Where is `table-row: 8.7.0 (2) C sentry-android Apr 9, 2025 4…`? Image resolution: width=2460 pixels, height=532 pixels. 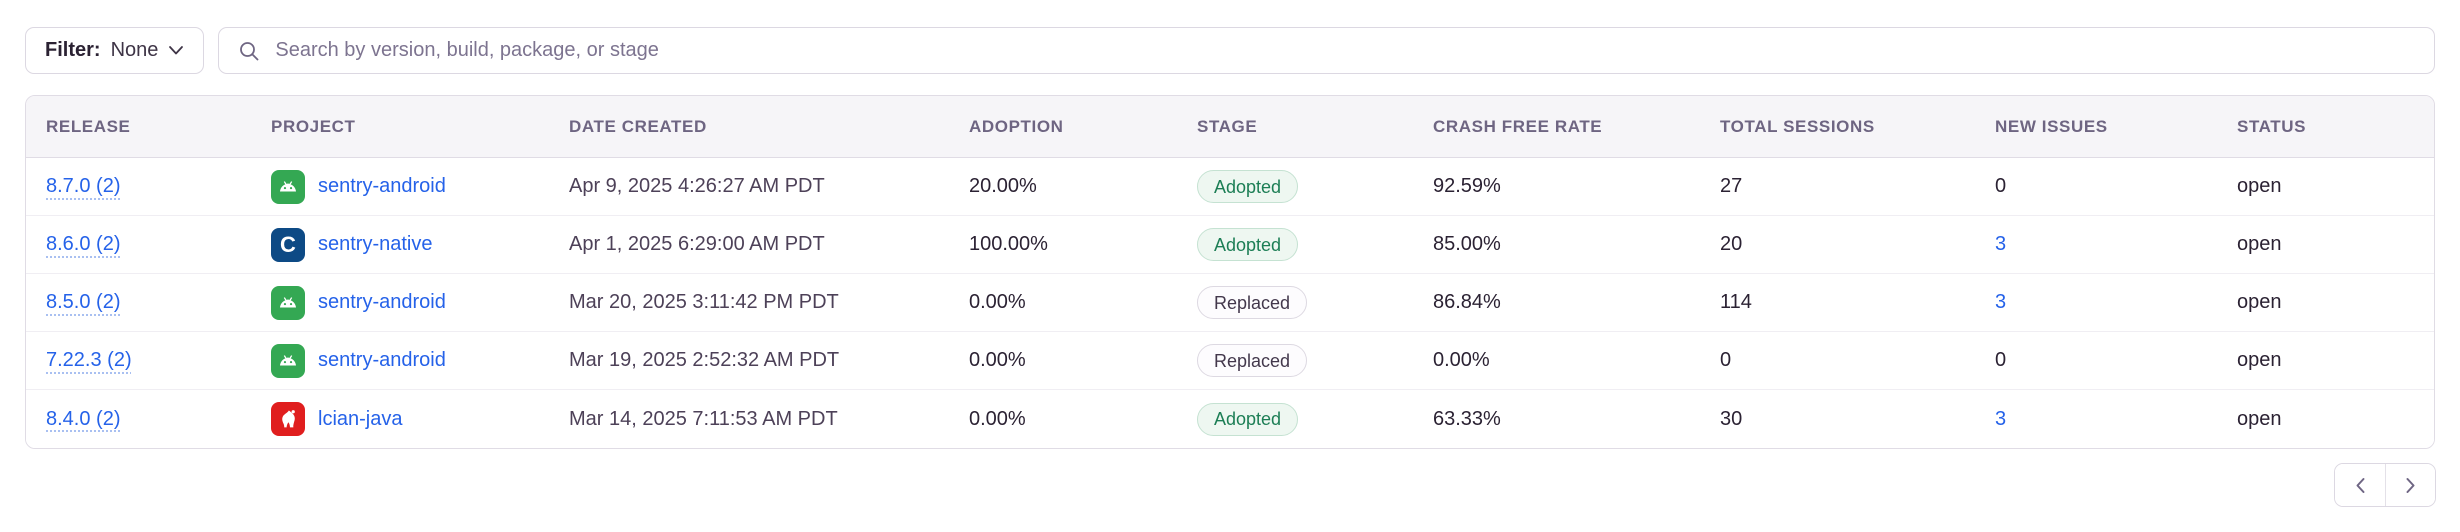 table-row: 8.7.0 (2) C sentry-android Apr 9, 2025 4… is located at coordinates (1230, 187).